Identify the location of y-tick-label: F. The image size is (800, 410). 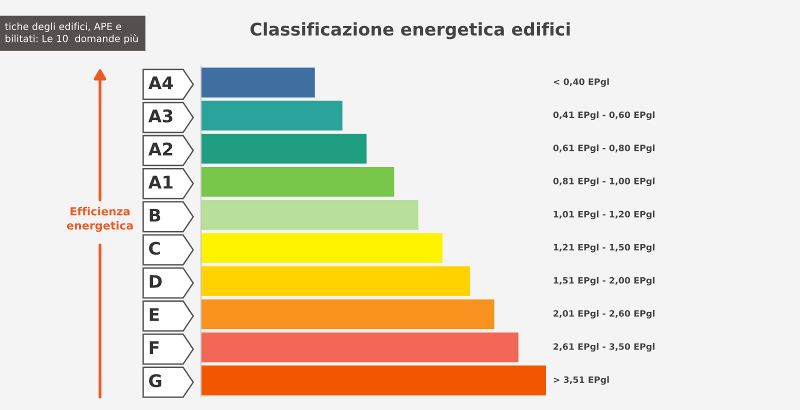
(154, 347).